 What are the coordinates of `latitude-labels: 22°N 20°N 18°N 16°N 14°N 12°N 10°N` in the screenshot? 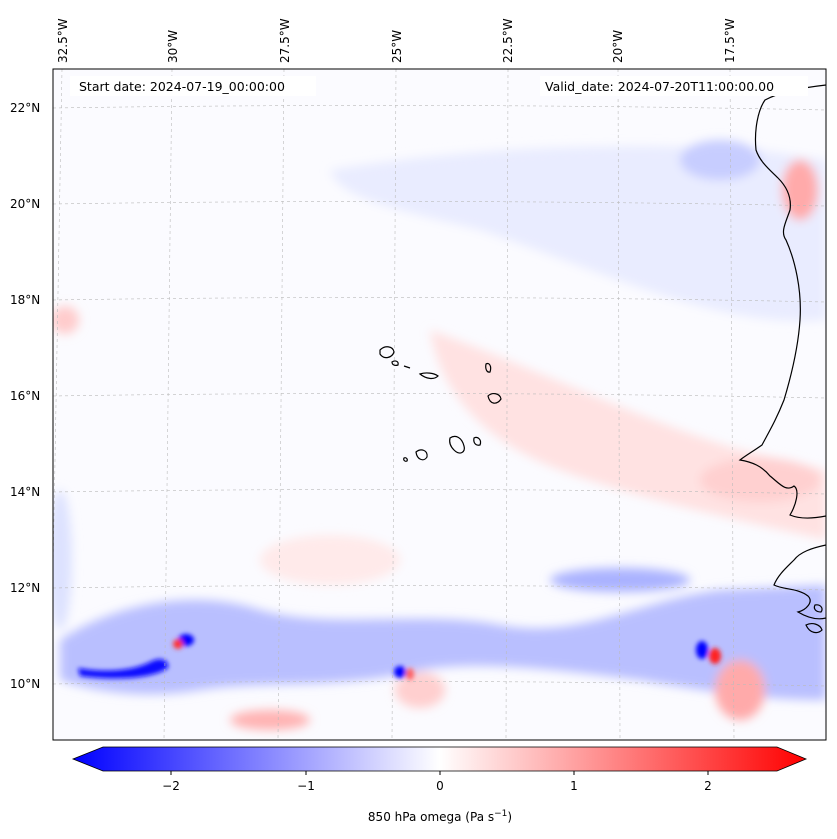 It's located at (25, 396).